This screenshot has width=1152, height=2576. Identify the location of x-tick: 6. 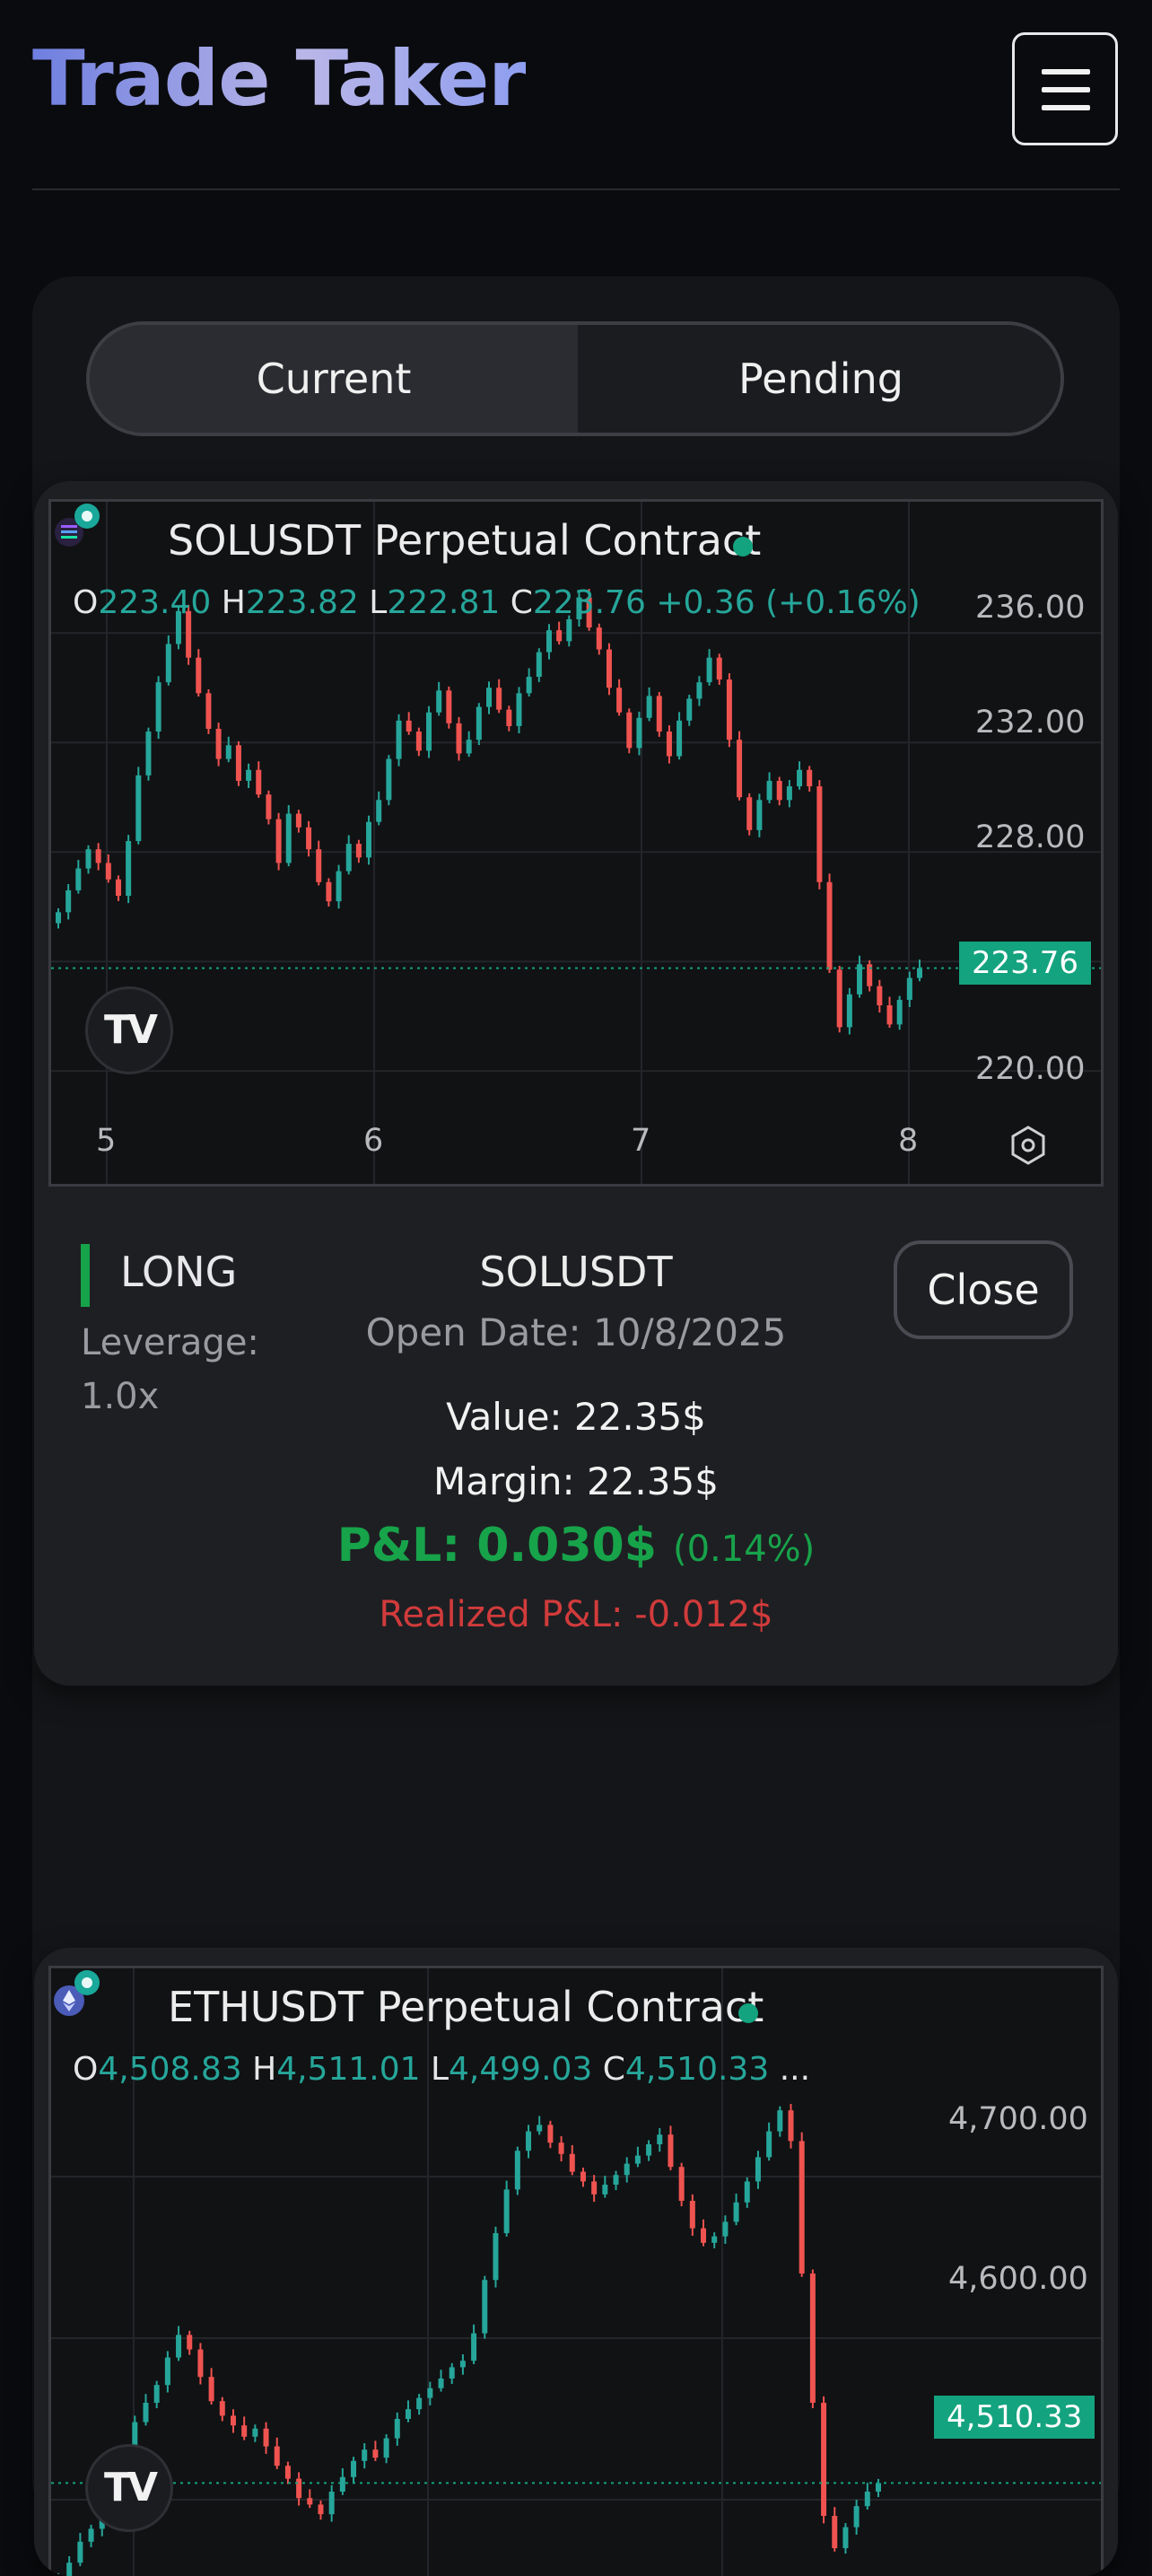
(373, 1141).